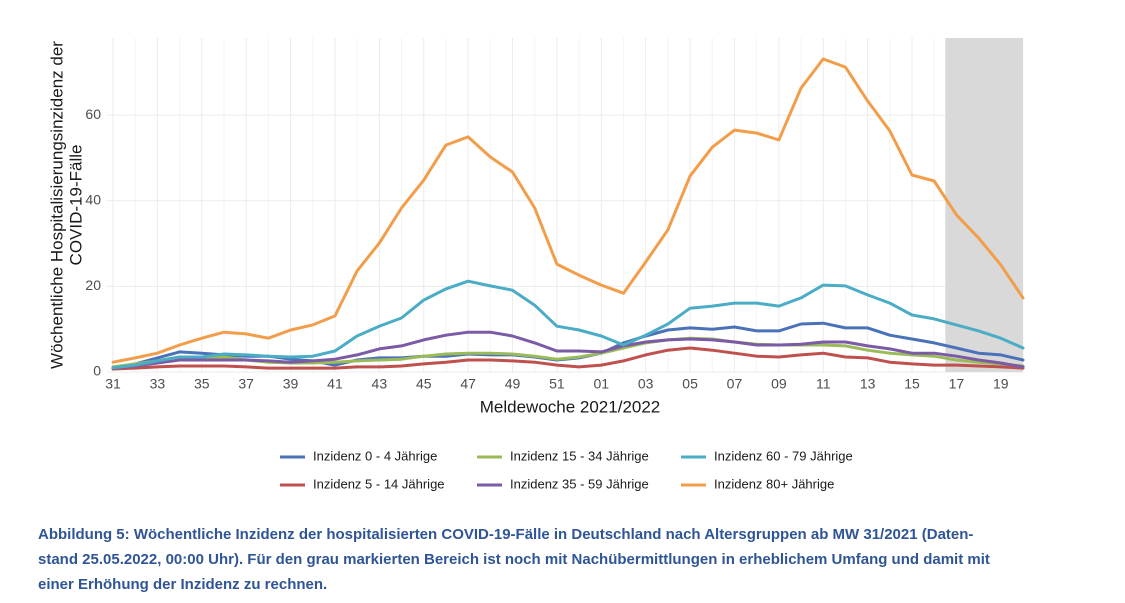  What do you see at coordinates (375, 455) in the screenshot?
I see `legend-label: Inzidenz 0 - 4 Jährige` at bounding box center [375, 455].